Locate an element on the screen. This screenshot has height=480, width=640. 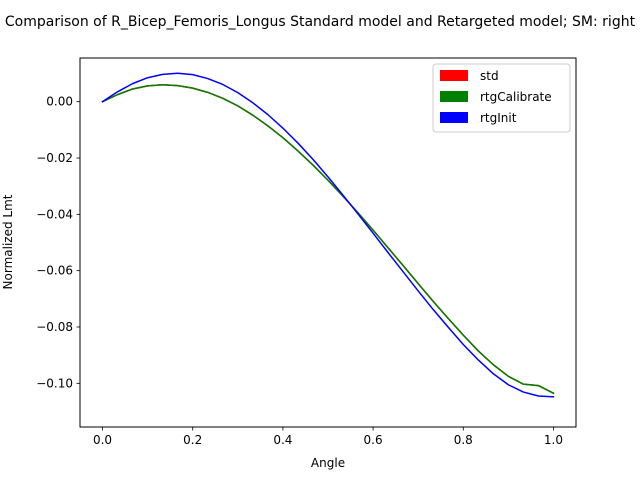
y-axis-ticks: 0.00 −0.02 −0.04 −0.06 −0.08 −0.10 is located at coordinates (58, 242).